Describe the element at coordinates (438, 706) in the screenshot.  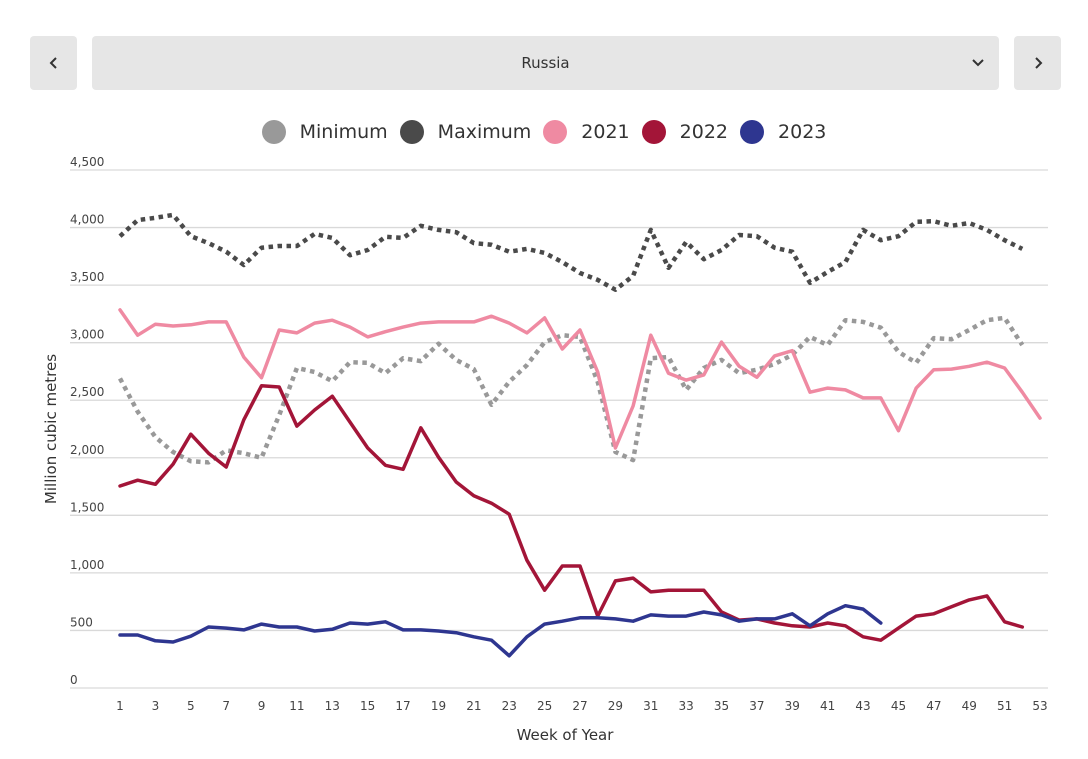
I see `x-tick-label: 19` at that location.